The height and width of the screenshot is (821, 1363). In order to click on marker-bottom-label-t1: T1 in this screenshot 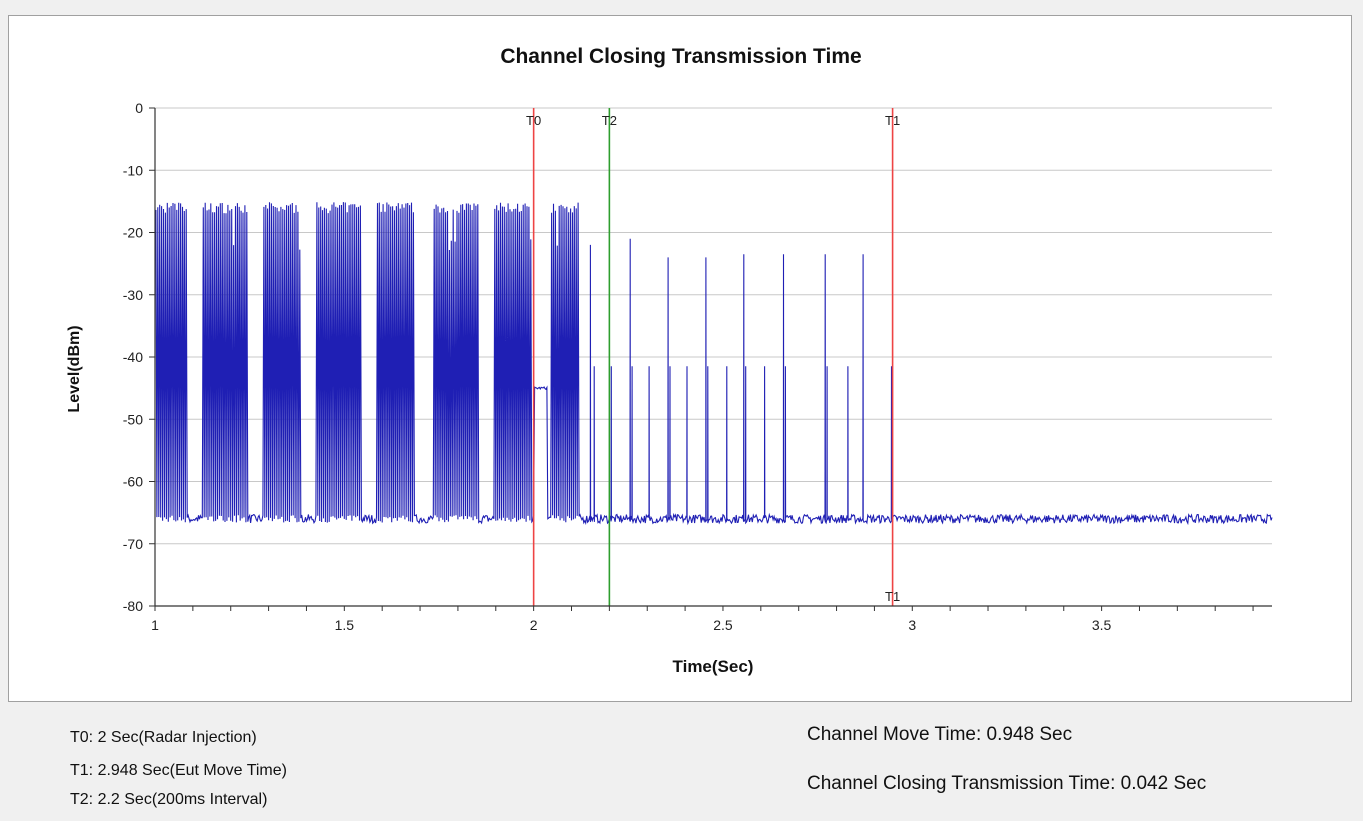, I will do `click(892, 596)`.